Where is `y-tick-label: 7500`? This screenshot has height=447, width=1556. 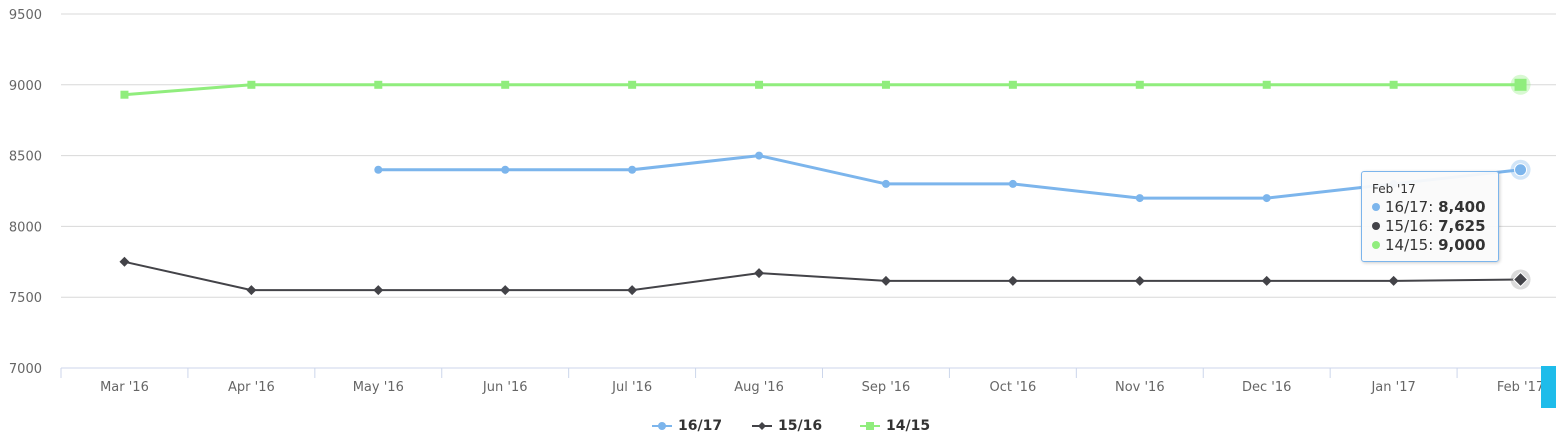 y-tick-label: 7500 is located at coordinates (25, 298).